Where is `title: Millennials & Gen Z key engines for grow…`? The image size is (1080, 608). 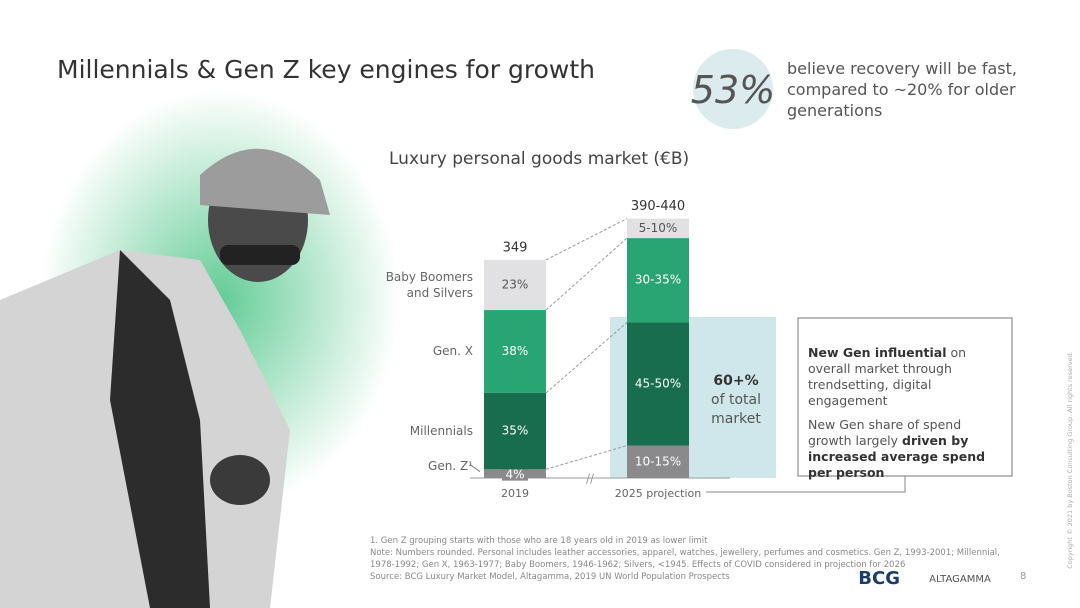 title: Millennials & Gen Z key engines for grow… is located at coordinates (326, 69).